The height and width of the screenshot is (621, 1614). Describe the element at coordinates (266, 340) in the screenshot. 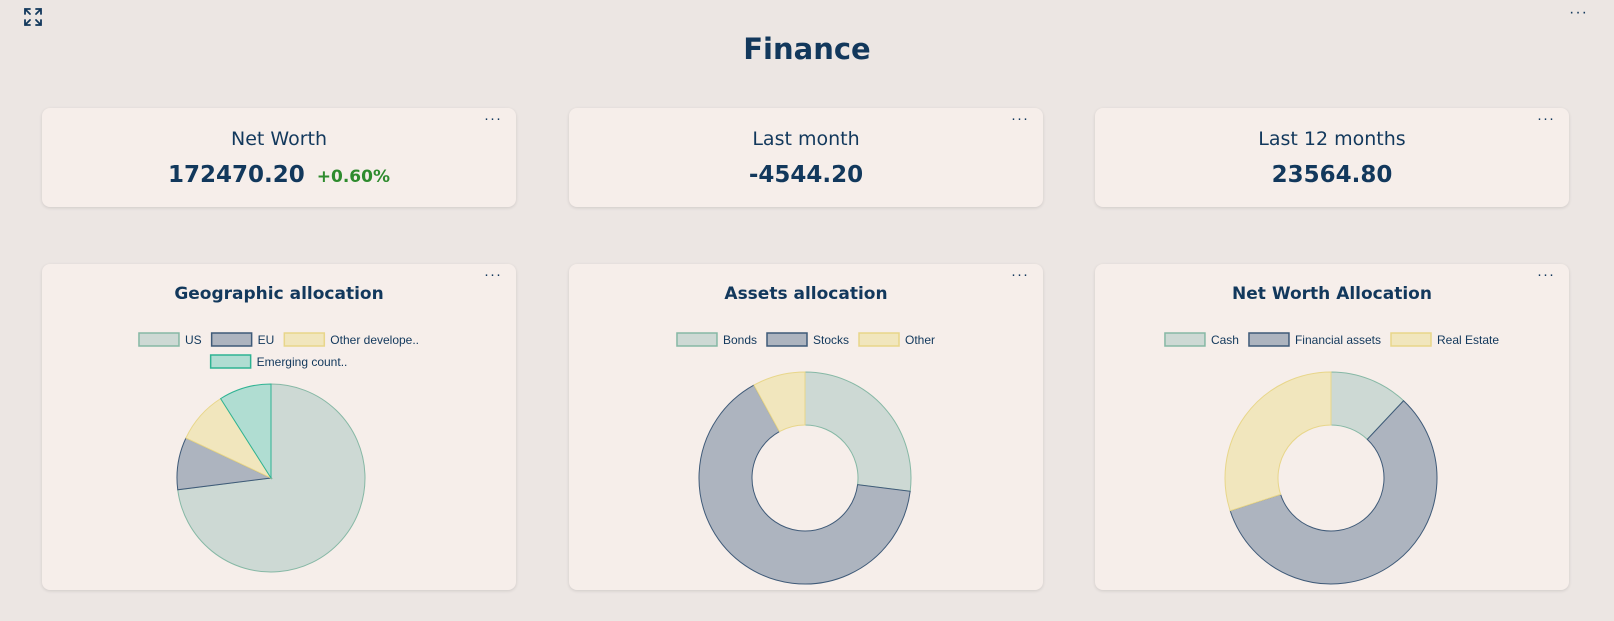

I see `legend-label: EU` at that location.